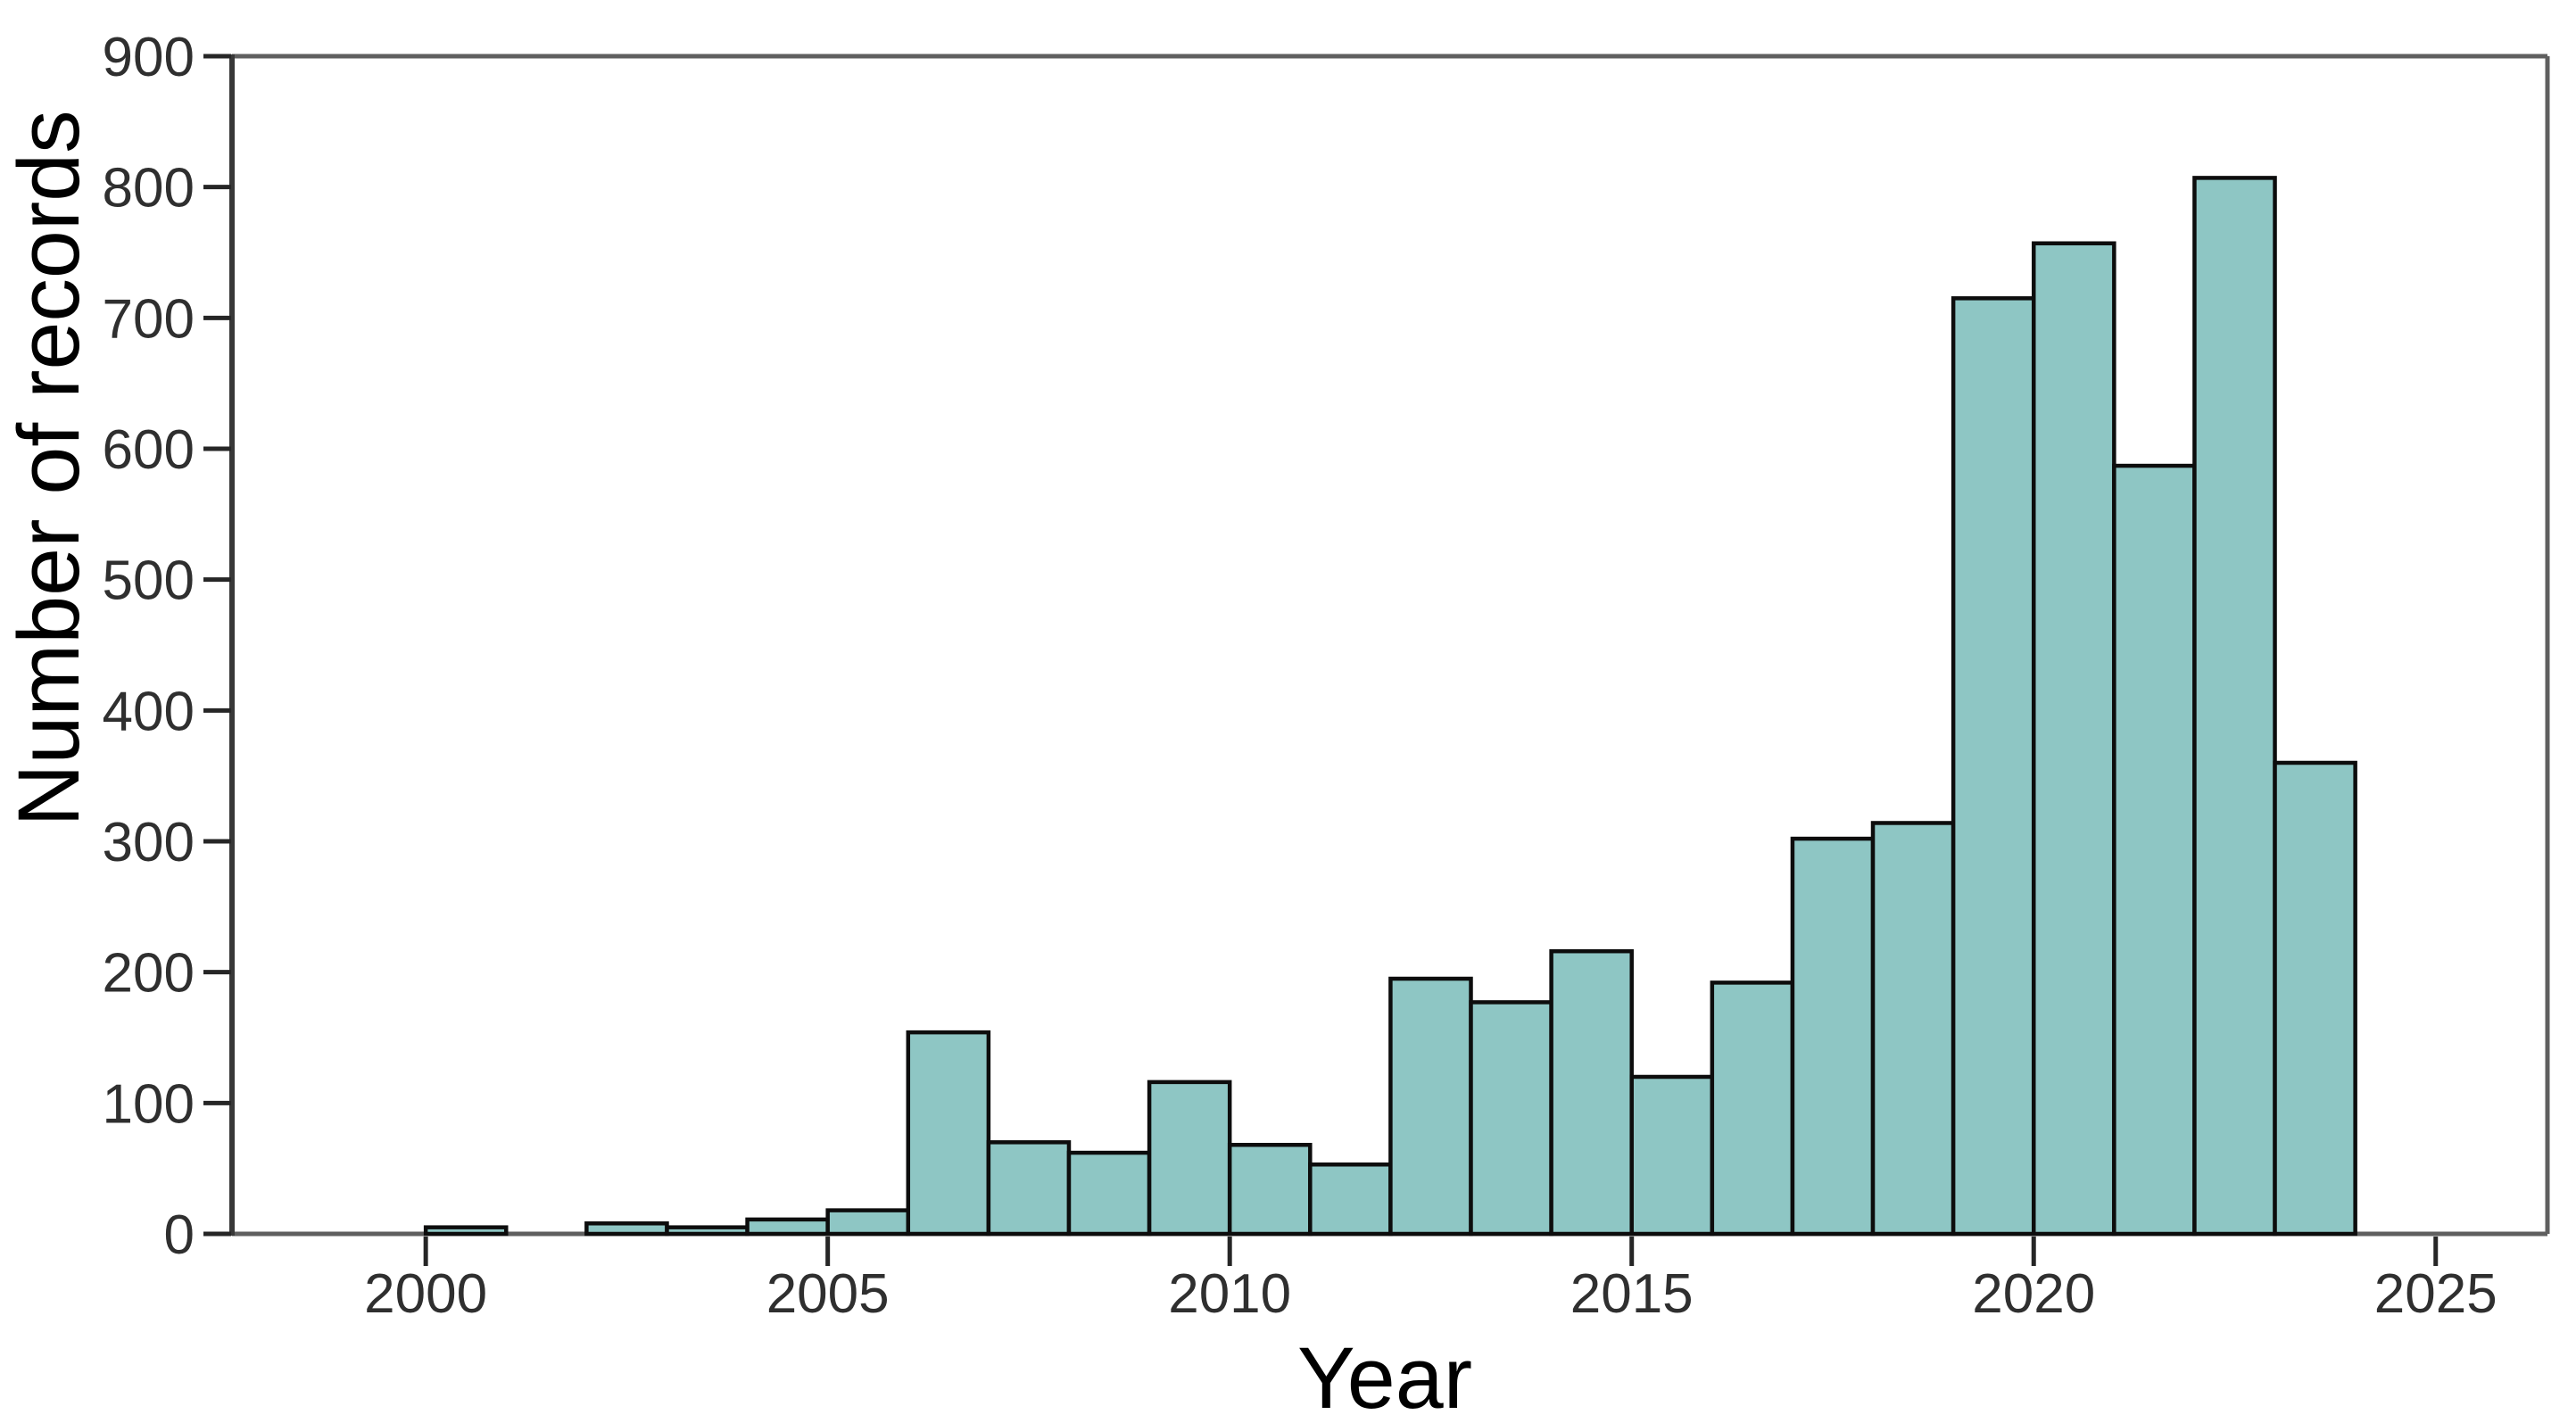  I want to click on y-tick-label-200: 200, so click(149, 974).